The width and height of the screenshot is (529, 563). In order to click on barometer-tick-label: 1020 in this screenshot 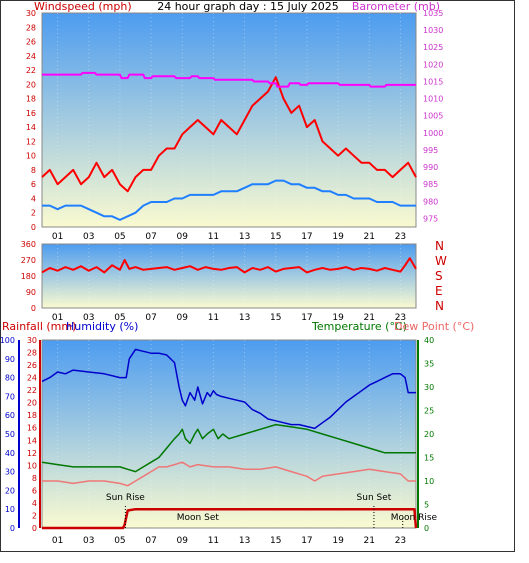, I will do `click(433, 64)`.